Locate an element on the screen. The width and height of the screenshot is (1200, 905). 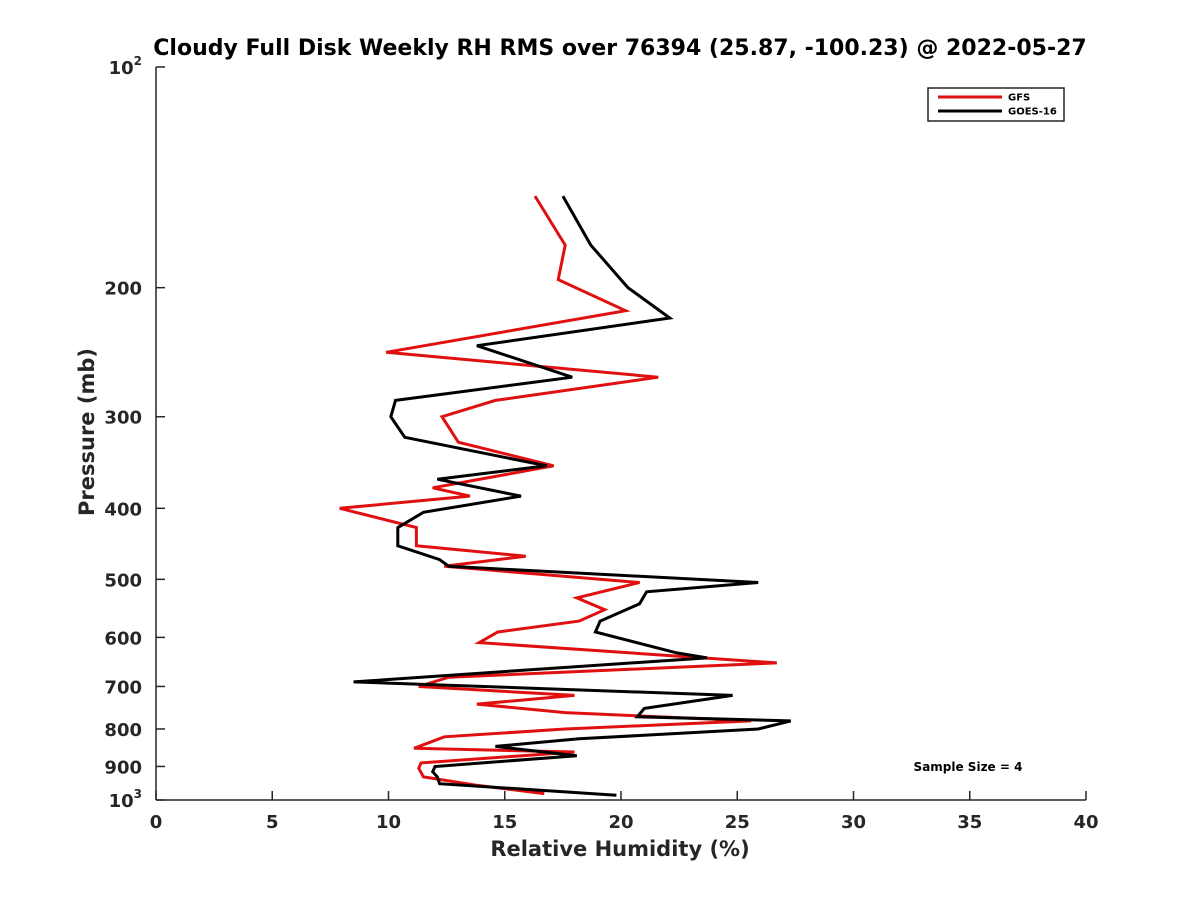
y-axis-label: Pressure (mb) is located at coordinates (87, 432).